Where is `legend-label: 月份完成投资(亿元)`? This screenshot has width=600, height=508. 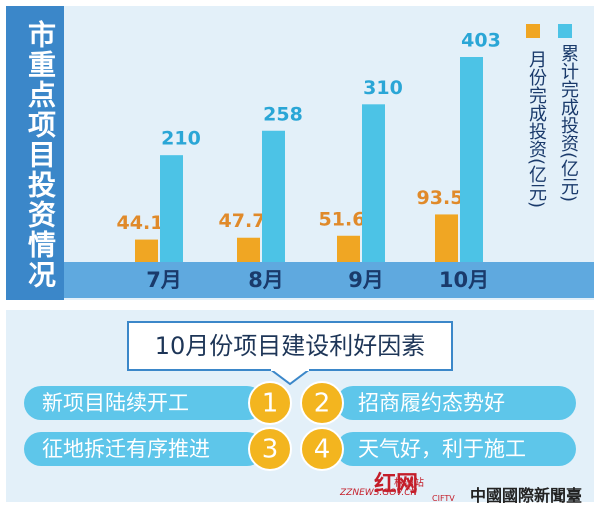 legend-label: 月份完成投资(亿元) is located at coordinates (536, 129).